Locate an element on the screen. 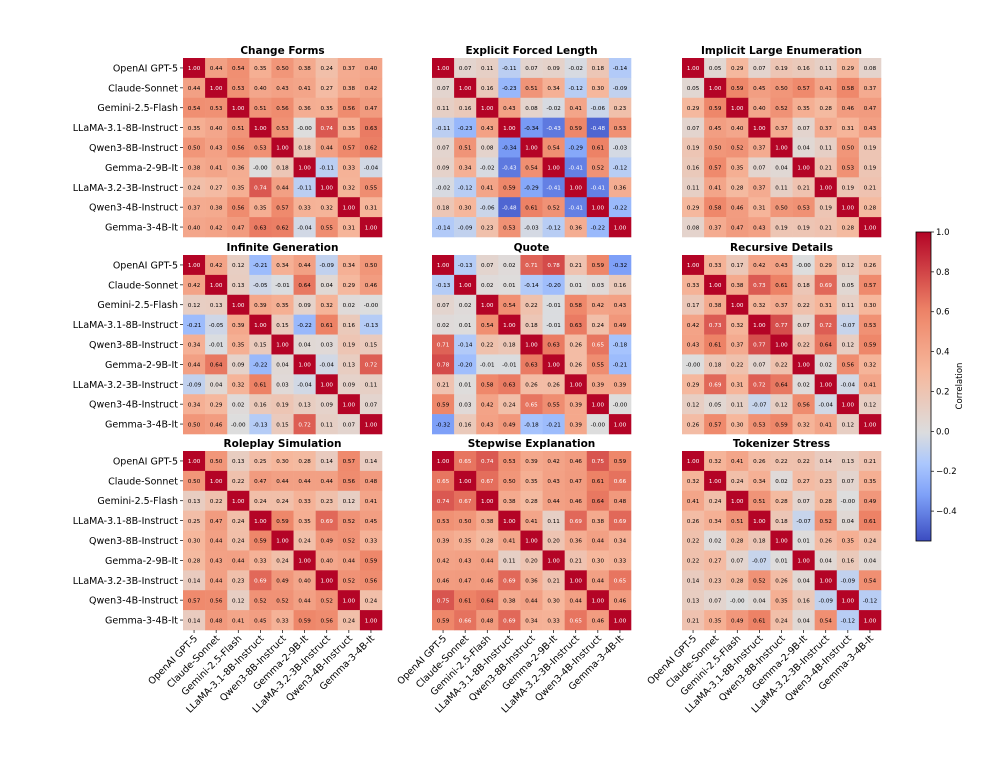  cell-value-label: 0.16 is located at coordinates (620, 286).